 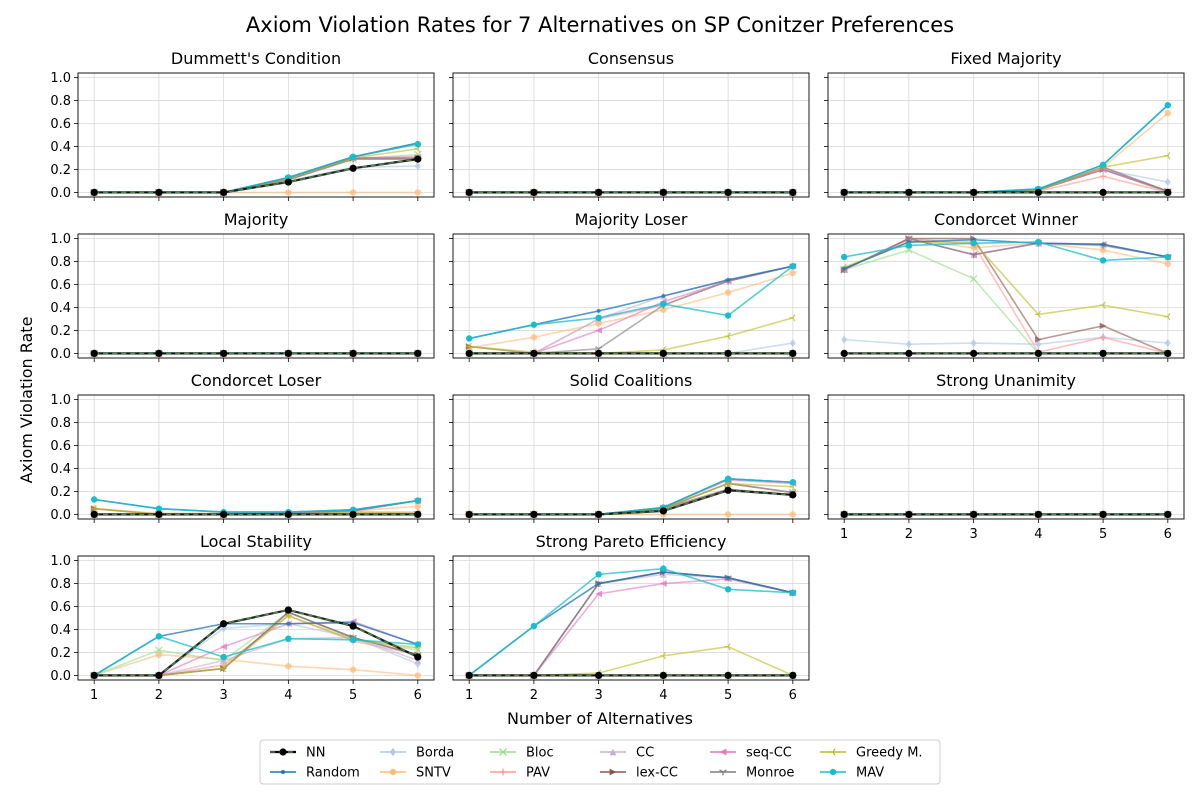 I want to click on legend-item-bloc: Bloc, so click(x=522, y=753).